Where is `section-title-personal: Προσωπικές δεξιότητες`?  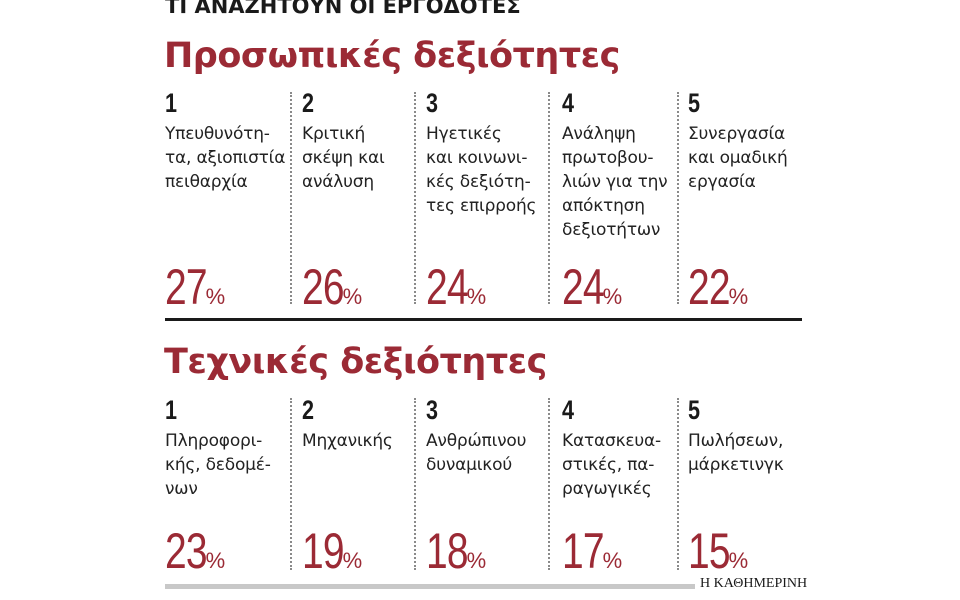
section-title-personal: Προσωπικές δεξιότητες is located at coordinates (392, 56).